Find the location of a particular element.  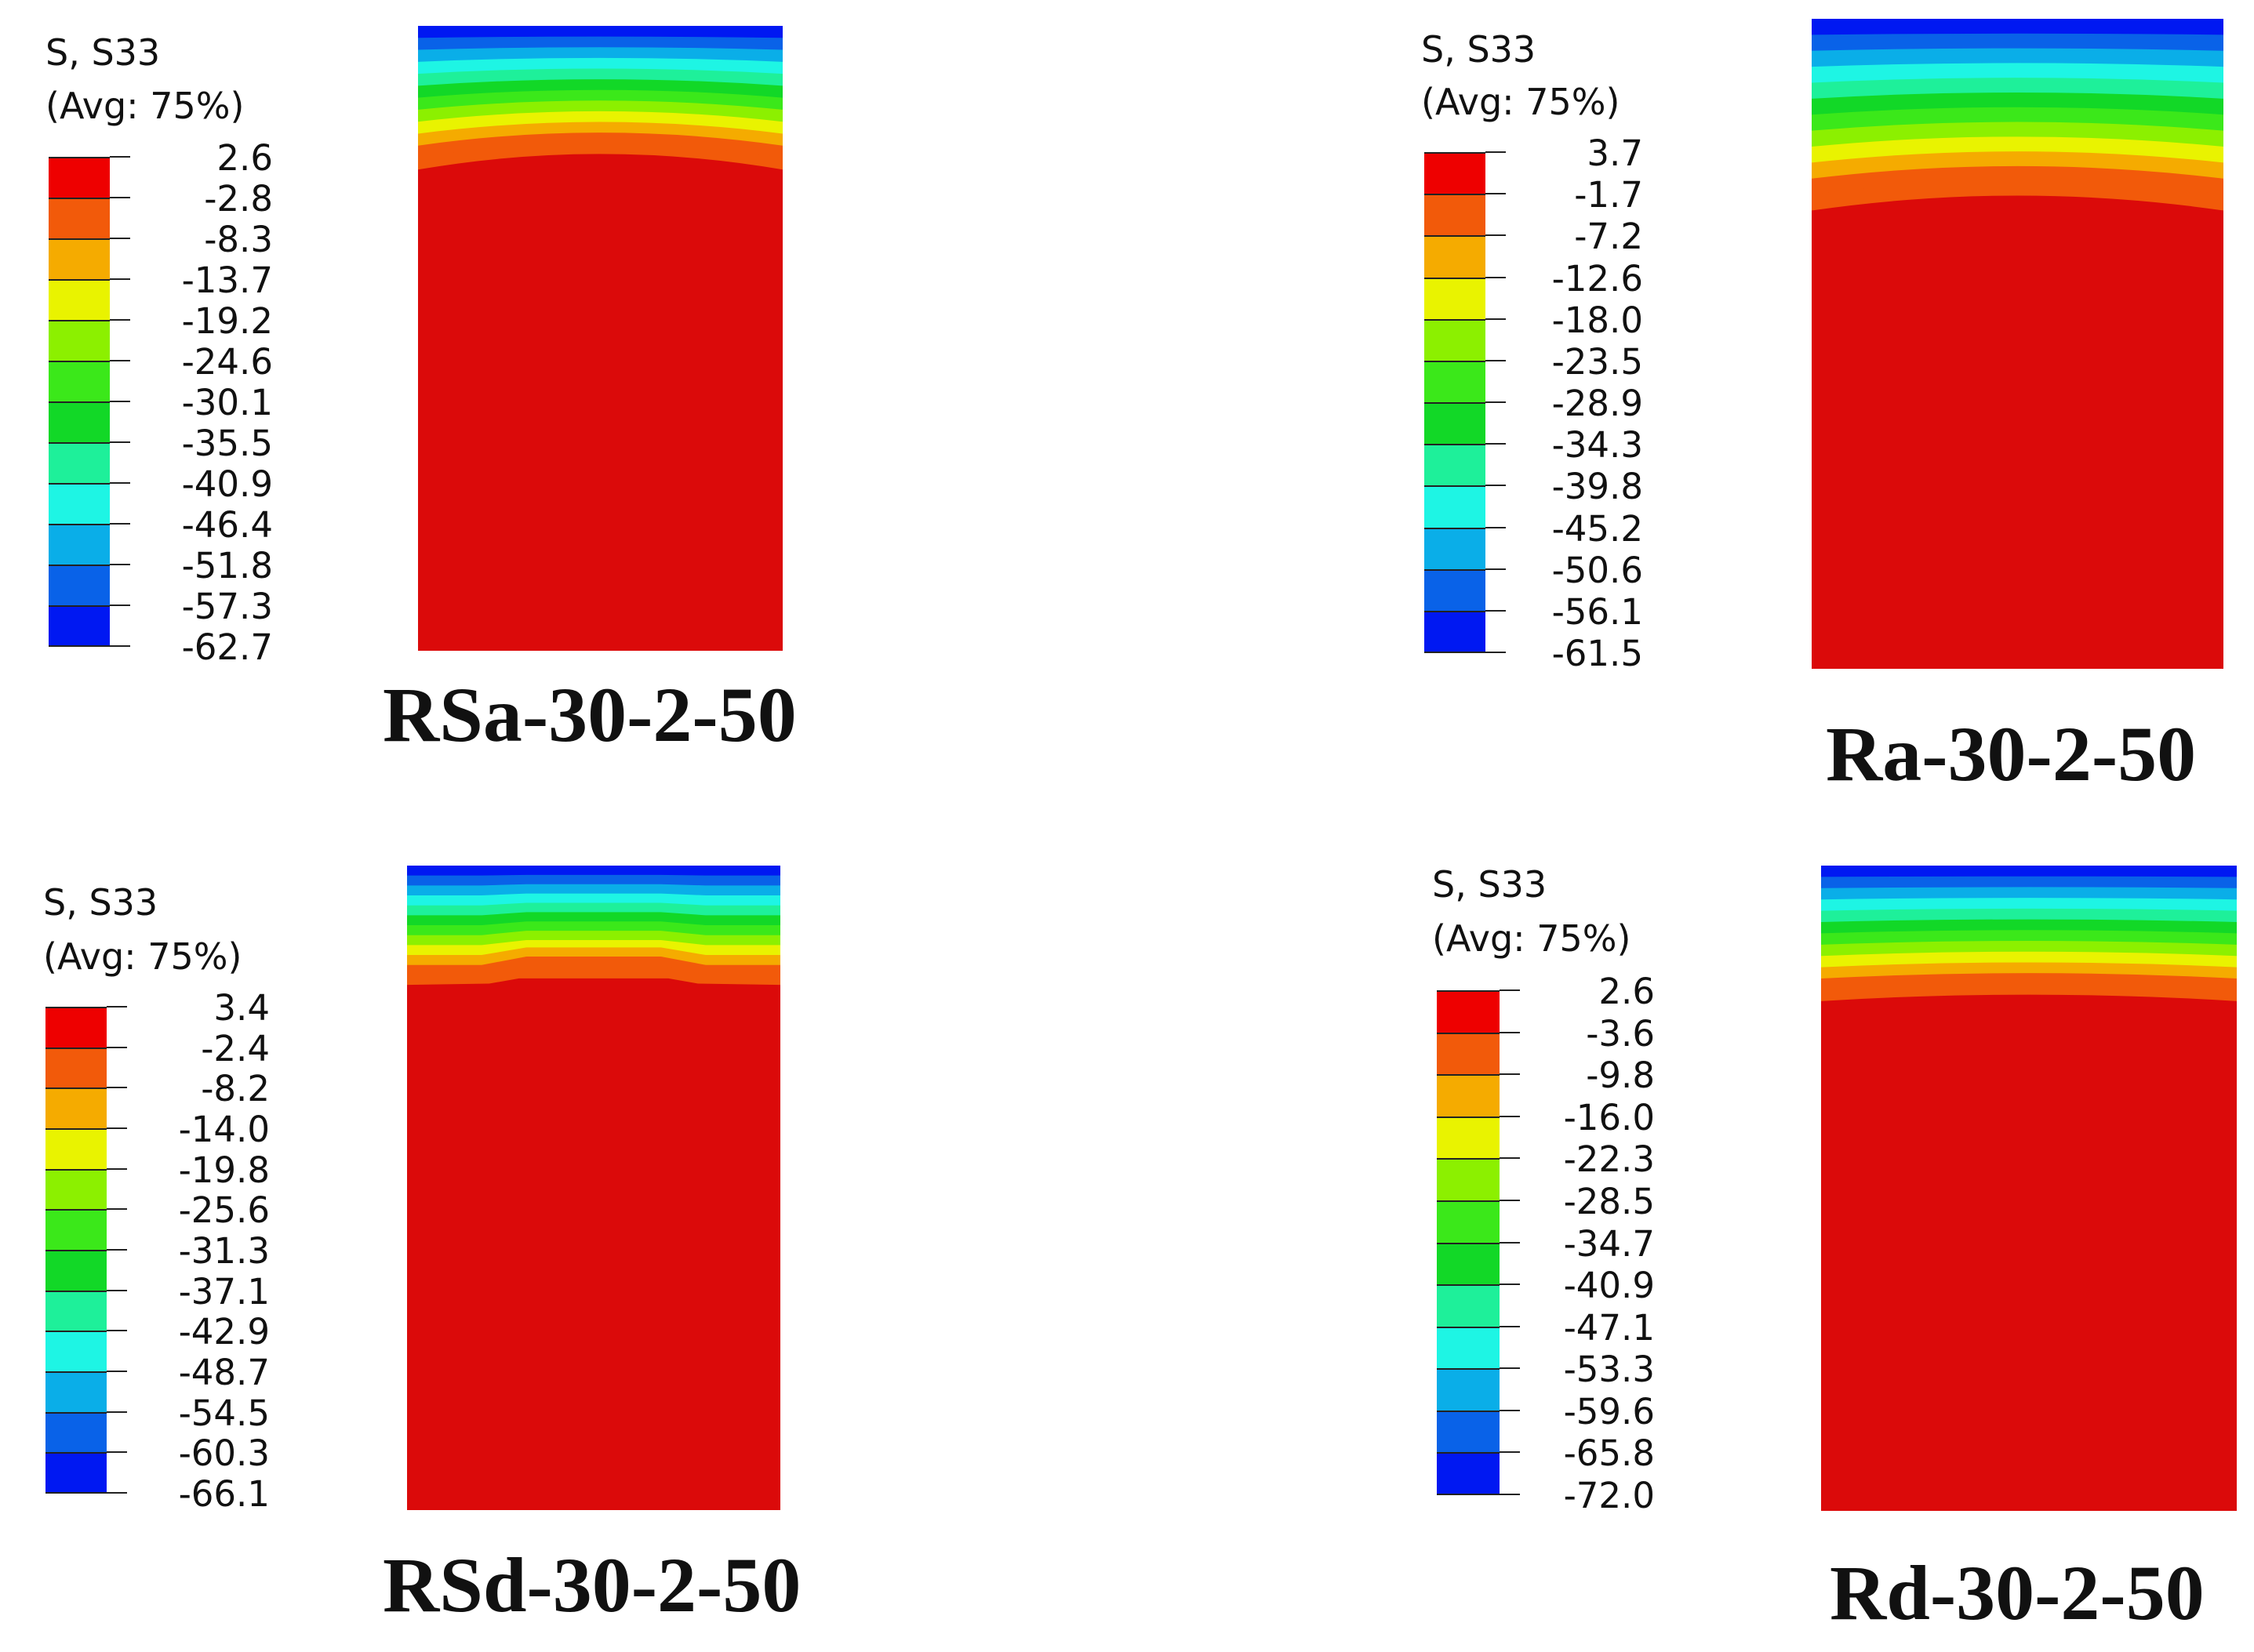

legend-value: -28.5 is located at coordinates (1609, 1201).